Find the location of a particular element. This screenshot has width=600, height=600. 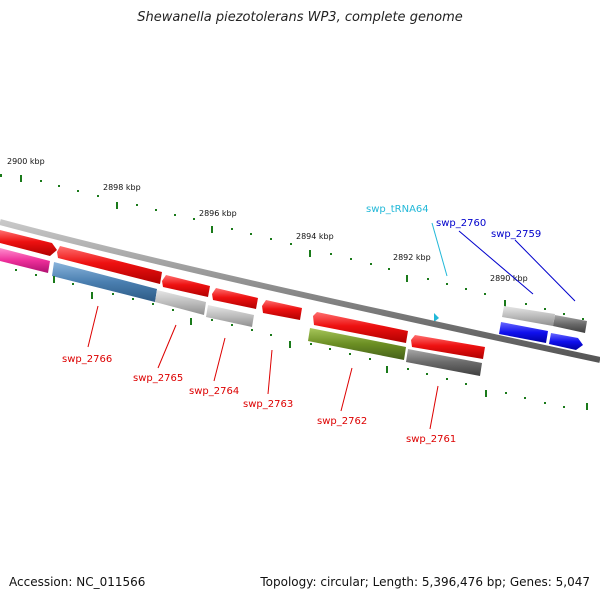

gene-label-swp-2765: swp_2765 is located at coordinates (158, 378).